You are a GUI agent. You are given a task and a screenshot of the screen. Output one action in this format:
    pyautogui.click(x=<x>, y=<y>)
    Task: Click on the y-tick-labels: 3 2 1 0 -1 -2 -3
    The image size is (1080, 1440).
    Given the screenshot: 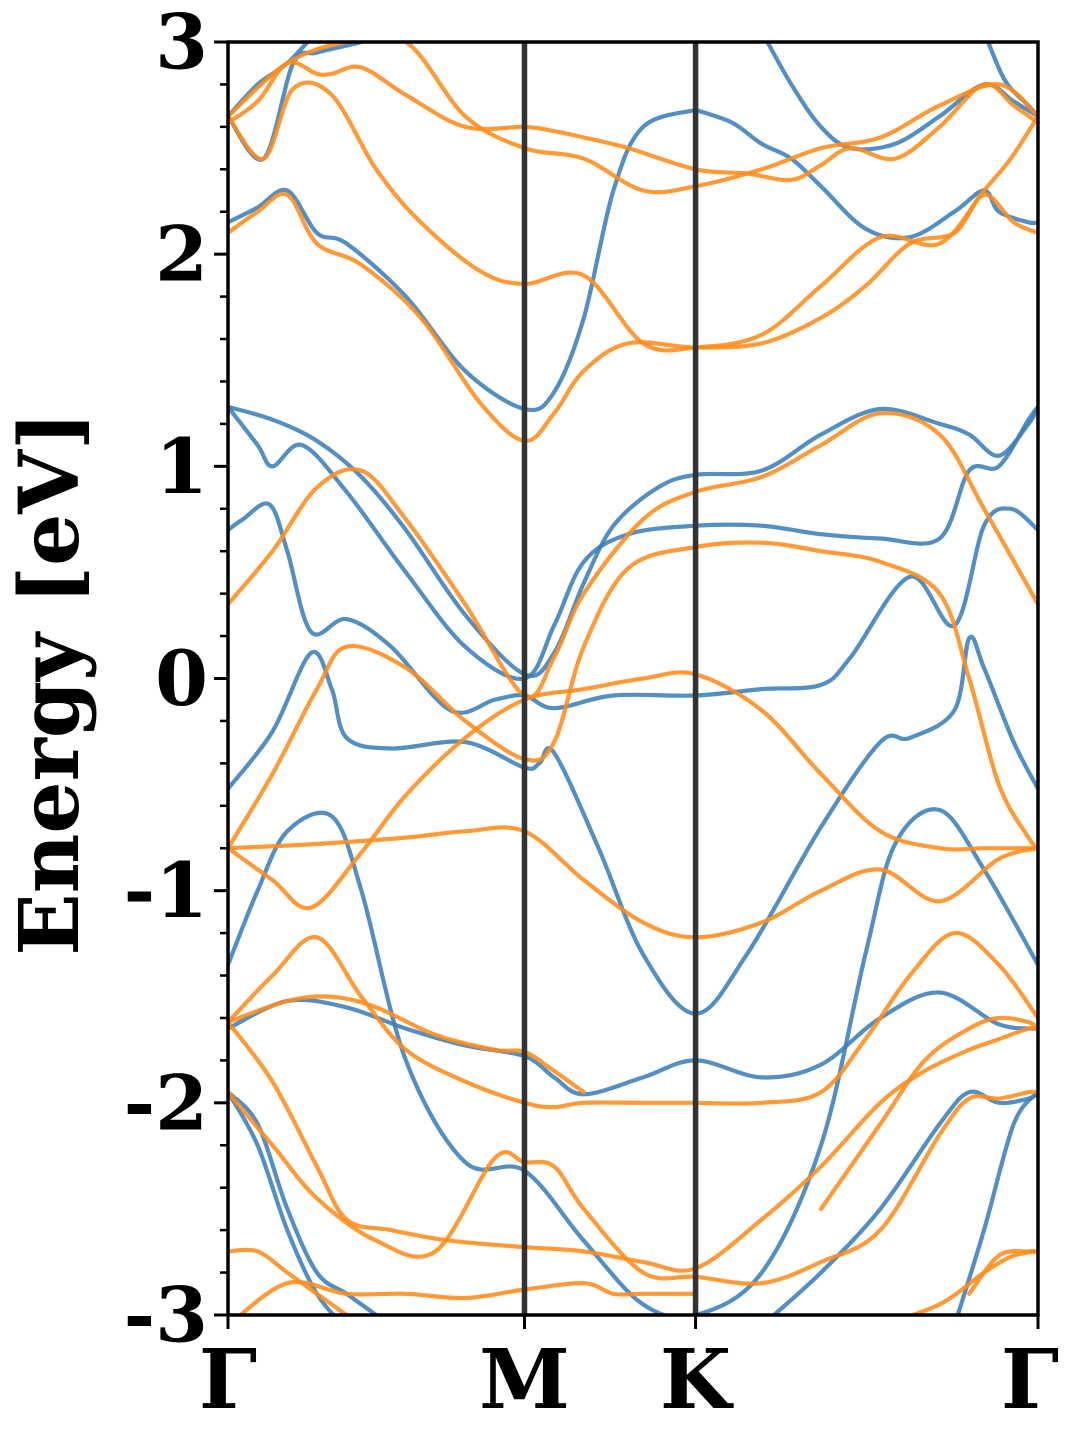 What is the action you would take?
    pyautogui.click(x=166, y=680)
    